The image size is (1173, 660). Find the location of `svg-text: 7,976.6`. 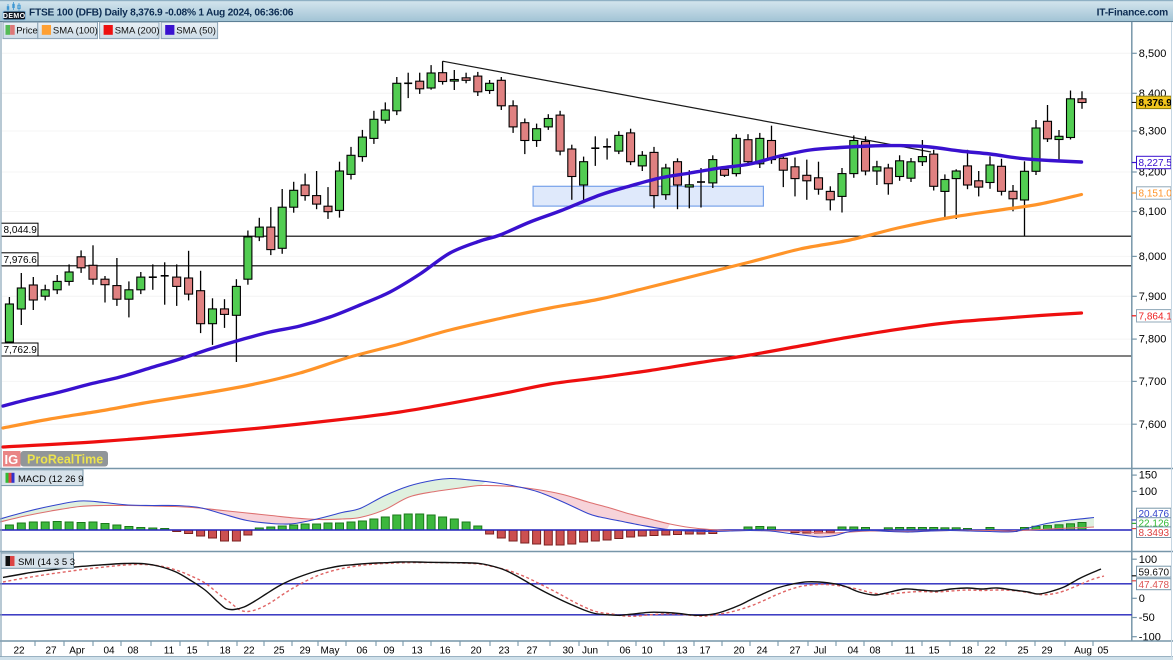

svg-text: 7,976.6 is located at coordinates (21, 260).